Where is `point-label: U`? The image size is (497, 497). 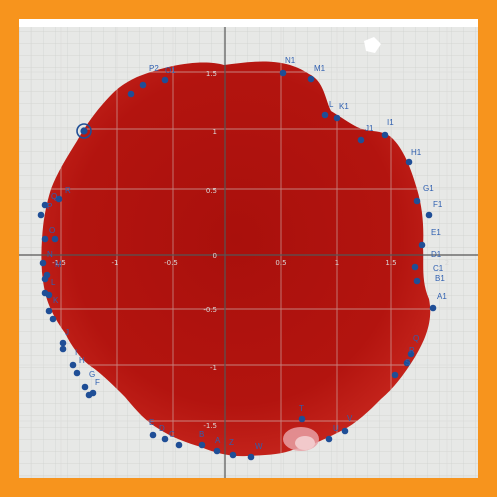
point-label: U is located at coordinates (336, 428).